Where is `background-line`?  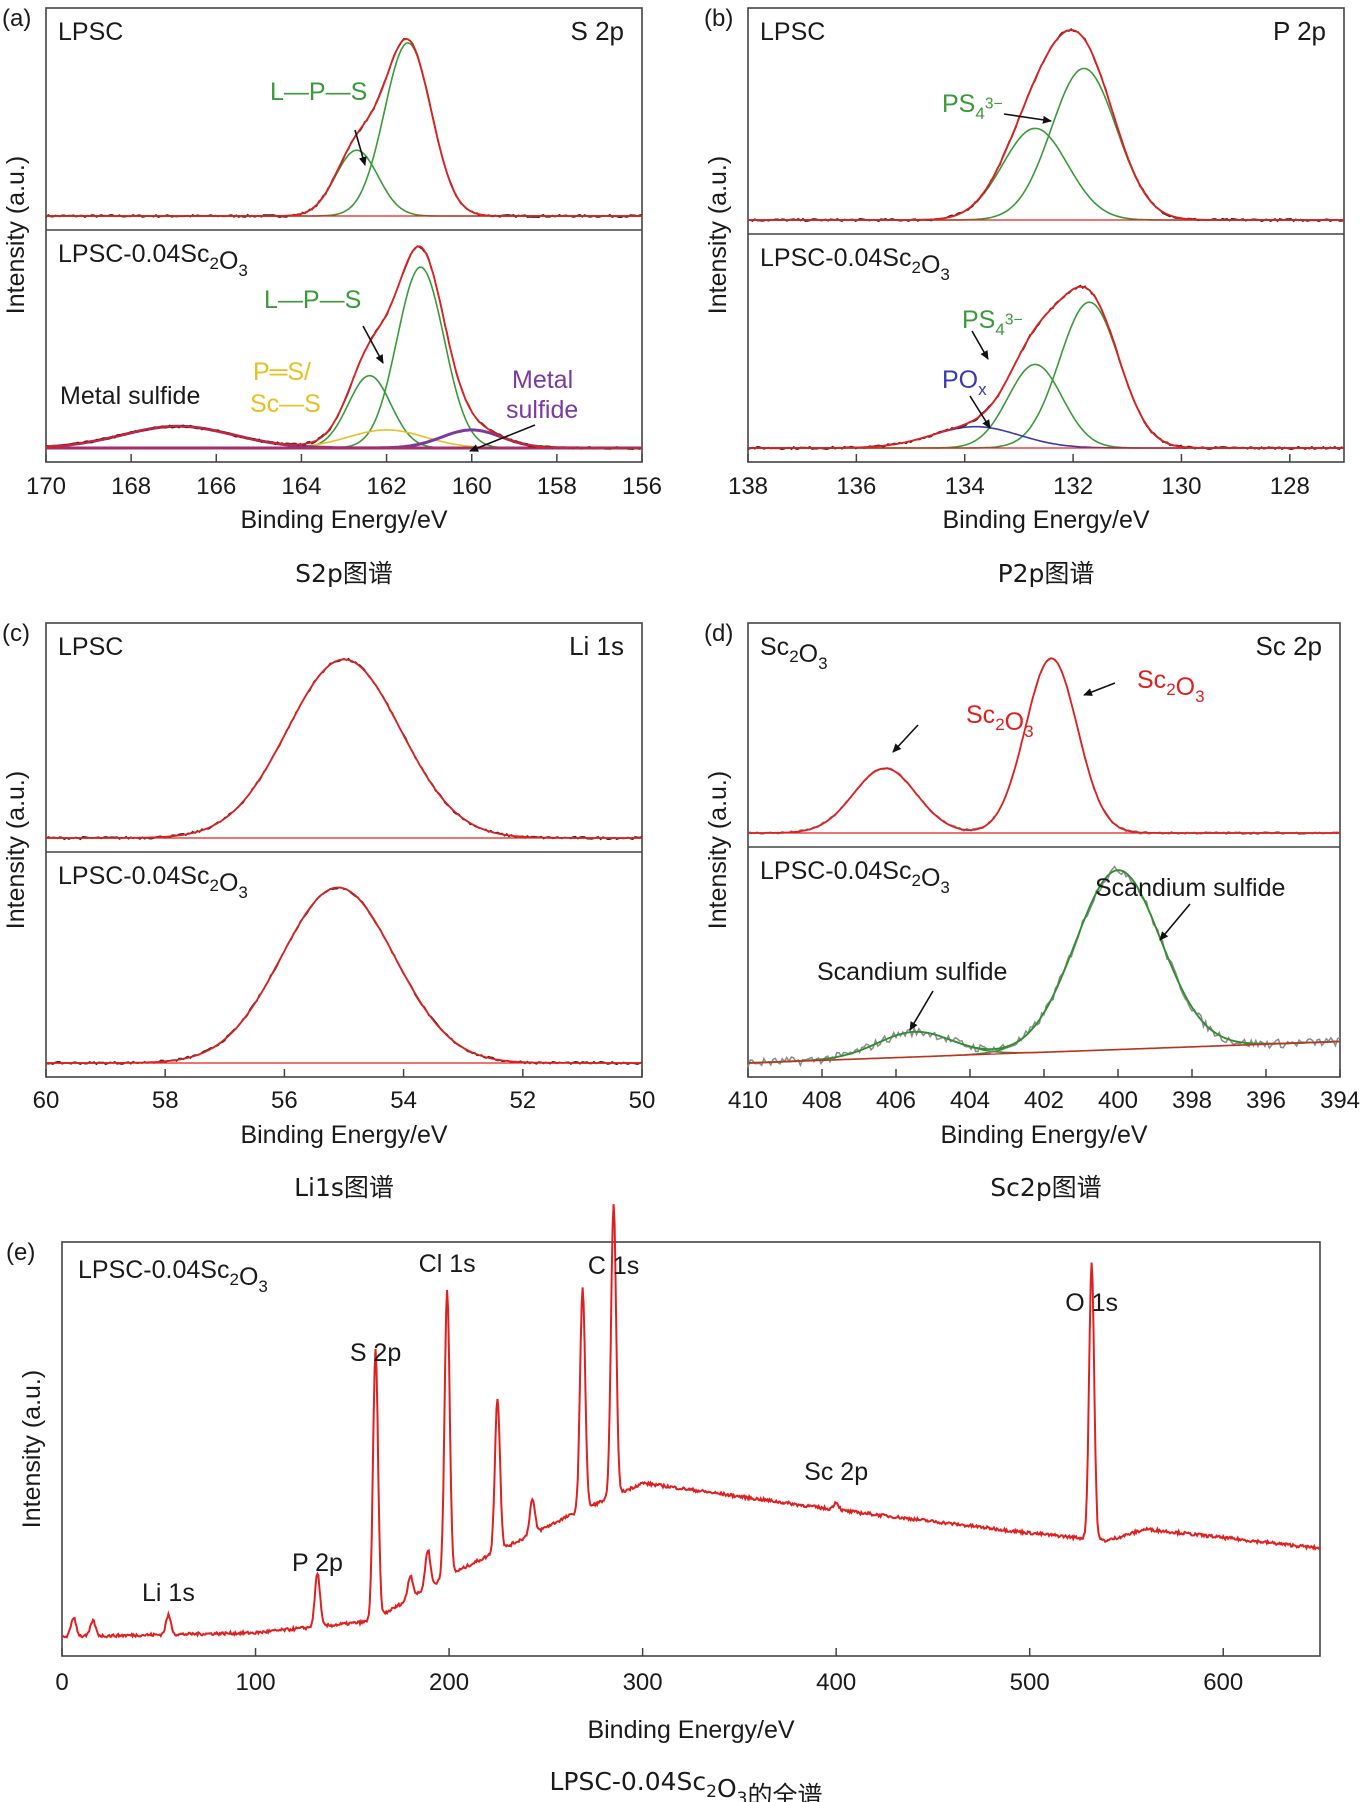
background-line is located at coordinates (1044, 1052).